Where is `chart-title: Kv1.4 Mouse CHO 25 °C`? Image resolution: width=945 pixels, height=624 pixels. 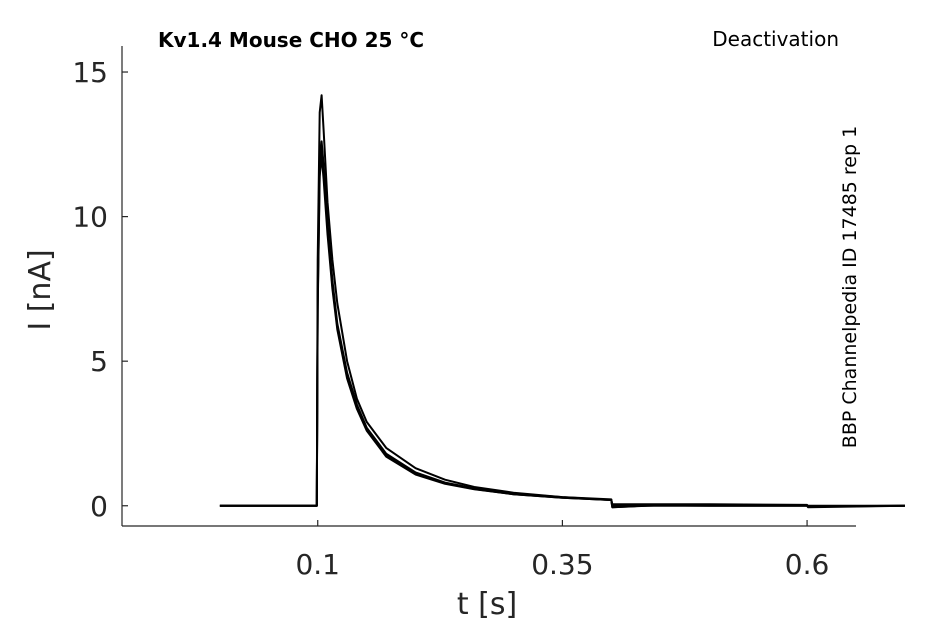 chart-title: Kv1.4 Mouse CHO 25 °C is located at coordinates (291, 40).